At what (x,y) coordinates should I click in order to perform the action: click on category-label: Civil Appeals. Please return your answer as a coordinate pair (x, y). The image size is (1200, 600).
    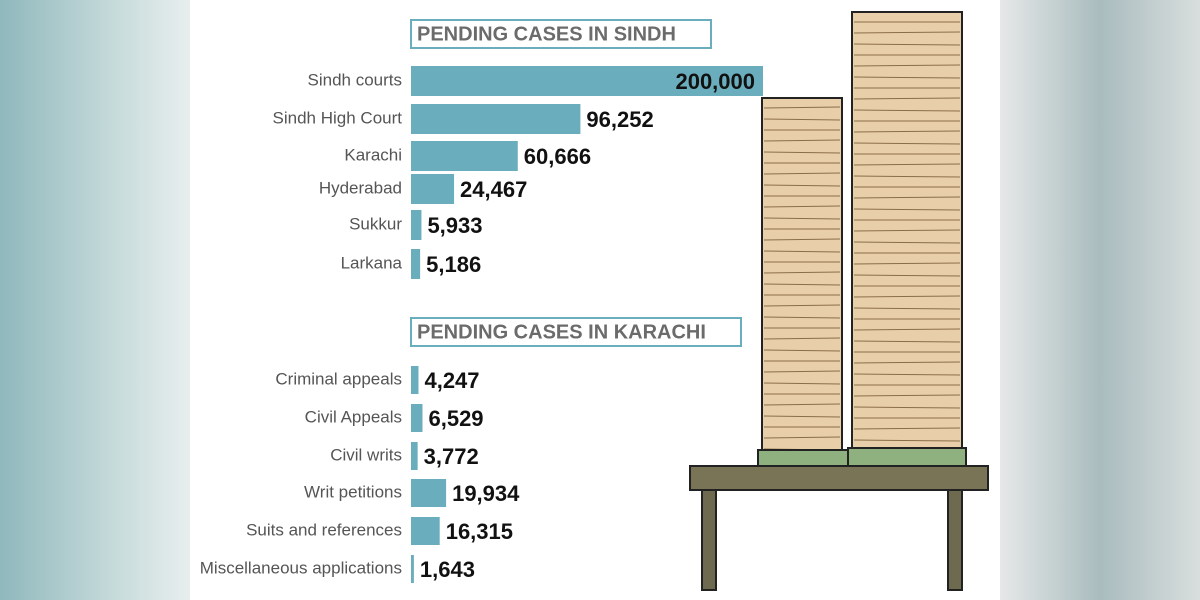
    Looking at the image, I should click on (353, 416).